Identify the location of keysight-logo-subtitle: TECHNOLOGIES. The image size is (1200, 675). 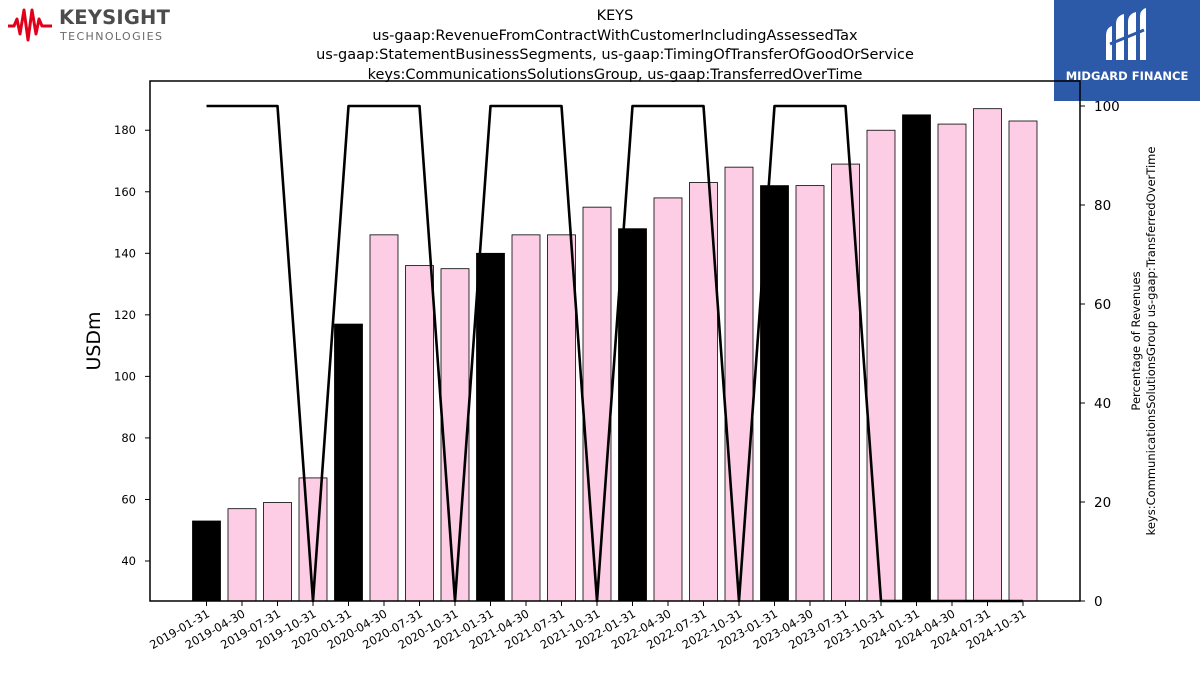
(112, 36).